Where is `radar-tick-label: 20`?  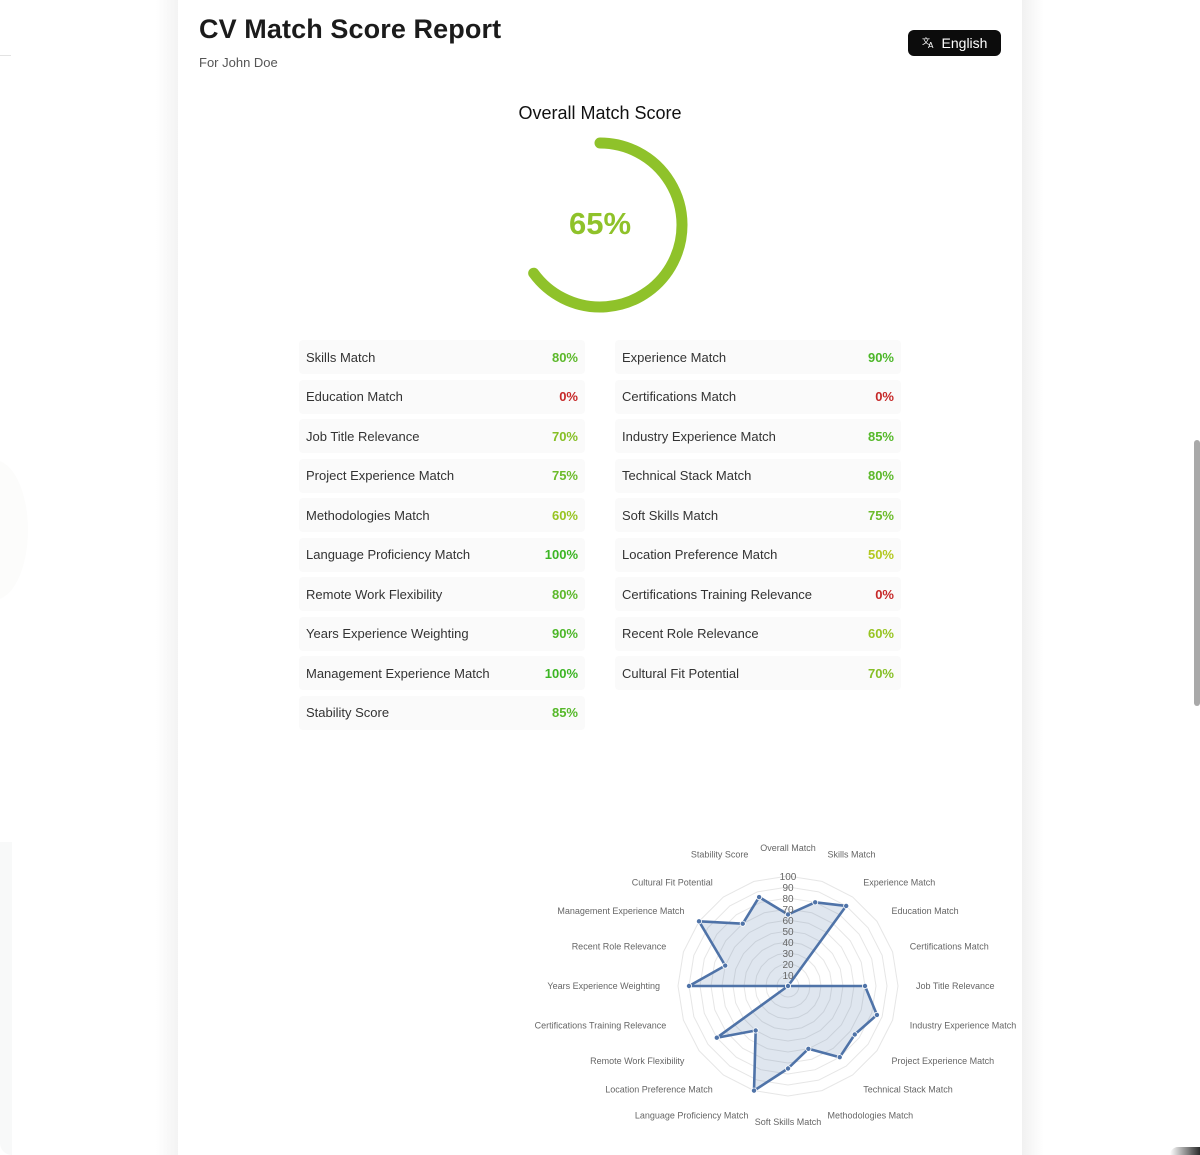
radar-tick-label: 20 is located at coordinates (788, 965).